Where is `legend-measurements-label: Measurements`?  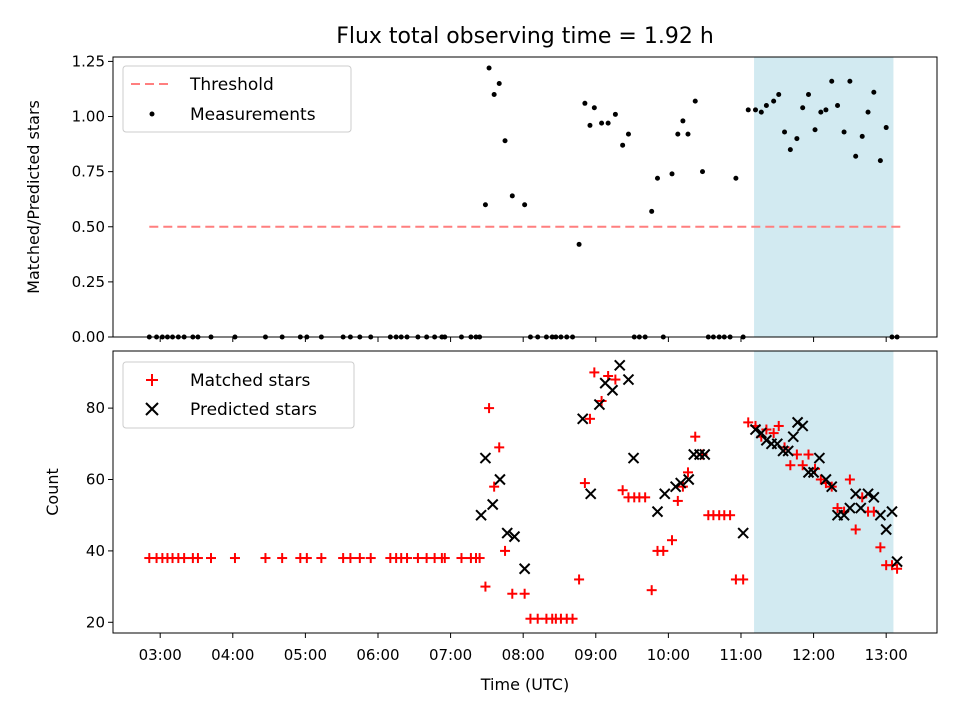 legend-measurements-label: Measurements is located at coordinates (253, 115).